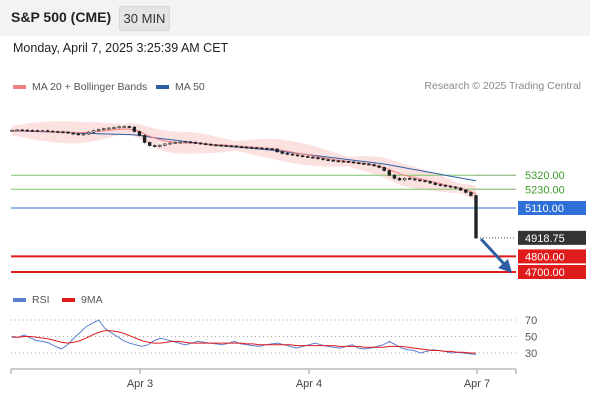 This screenshot has height=400, width=590. What do you see at coordinates (545, 239) in the screenshot?
I see `last-price-label: 4918.75` at bounding box center [545, 239].